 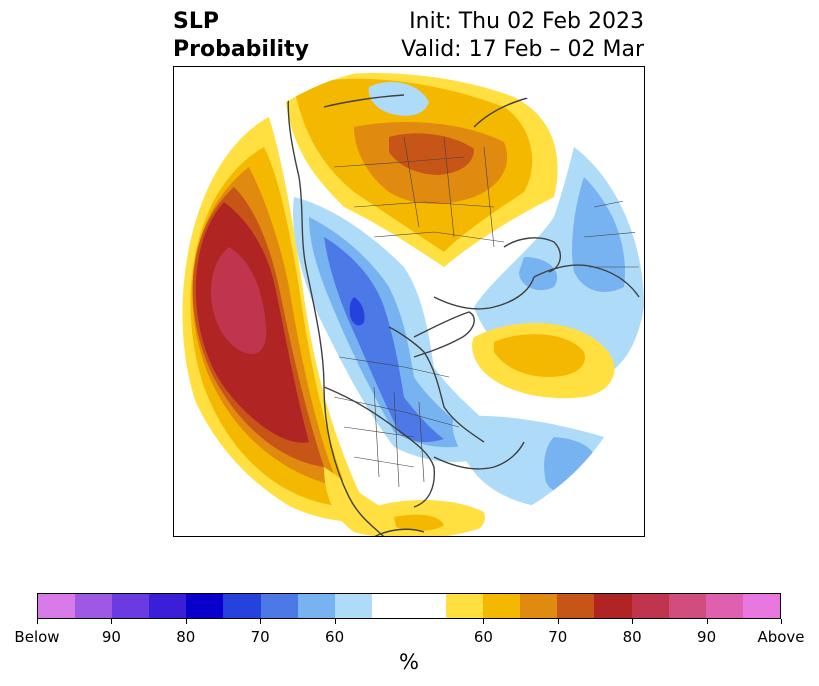 I want to click on init-date-label: Init: Thu 02 Feb 2023, so click(x=526, y=21).